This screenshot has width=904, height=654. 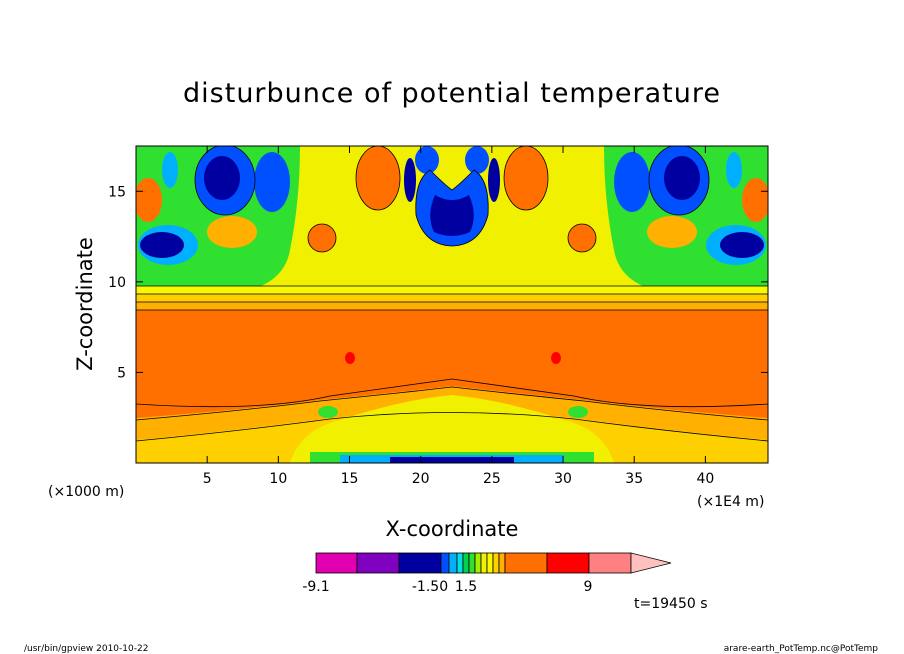 I want to click on x-unit-right: (×1E4 m), so click(x=730, y=502).